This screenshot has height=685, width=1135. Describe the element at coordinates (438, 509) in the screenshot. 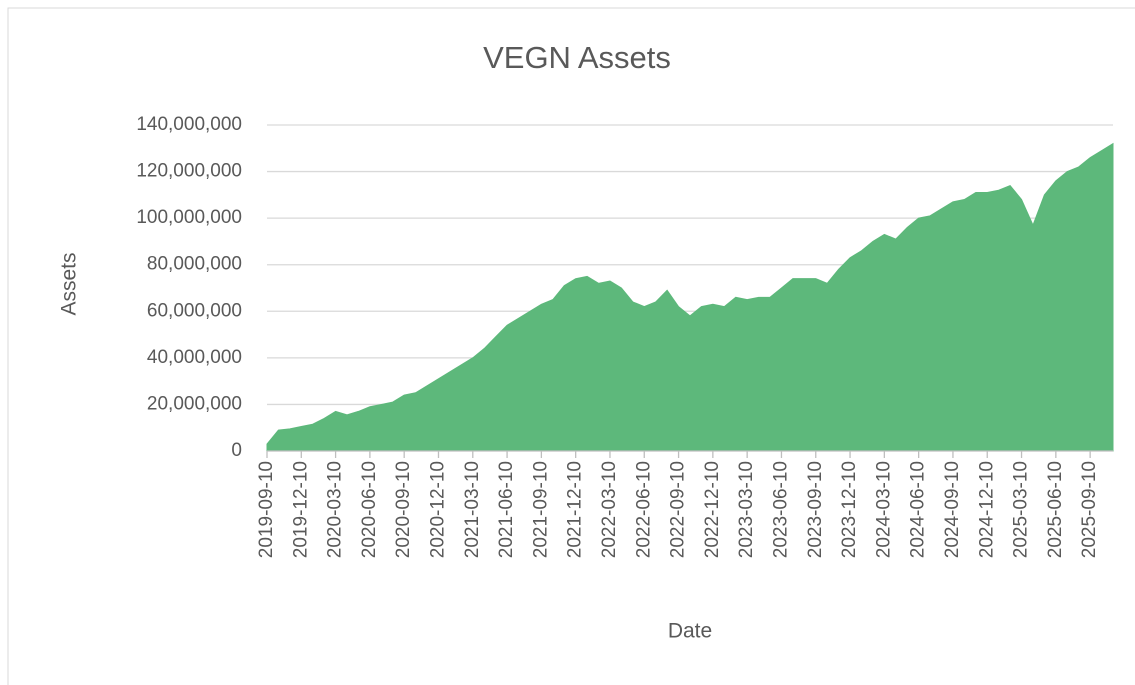

I see `x-tick-label: 2020-12-10` at that location.